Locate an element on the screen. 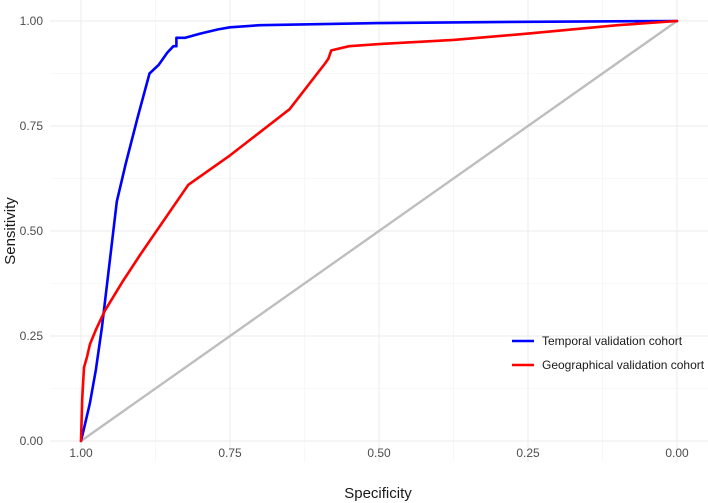 This screenshot has width=708, height=503. x-axis-title: Specificity is located at coordinates (378, 493).